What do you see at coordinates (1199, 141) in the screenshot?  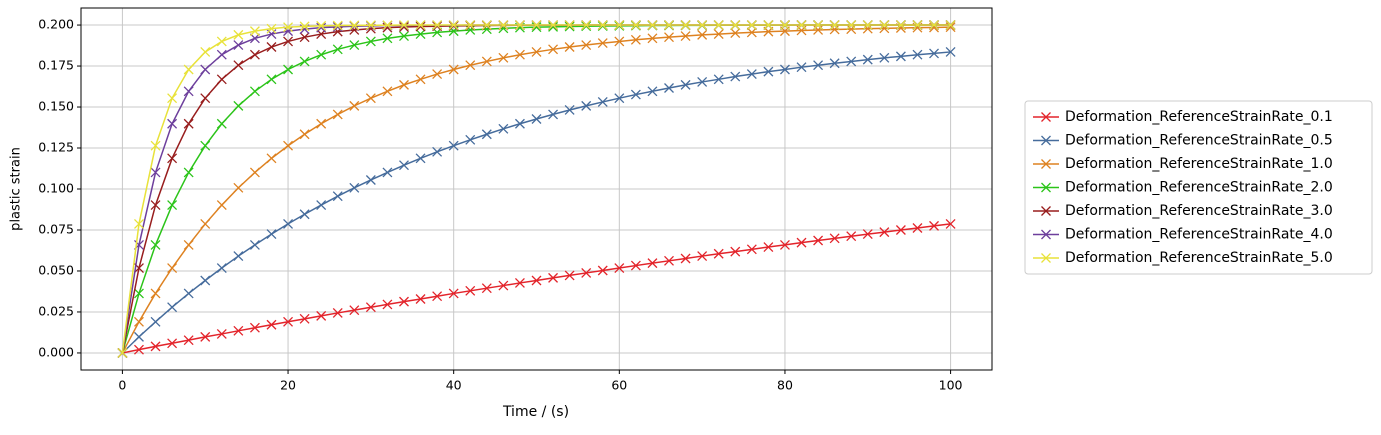 I see `legend-label: Deformation_ReferenceStrainRate_0.5` at bounding box center [1199, 141].